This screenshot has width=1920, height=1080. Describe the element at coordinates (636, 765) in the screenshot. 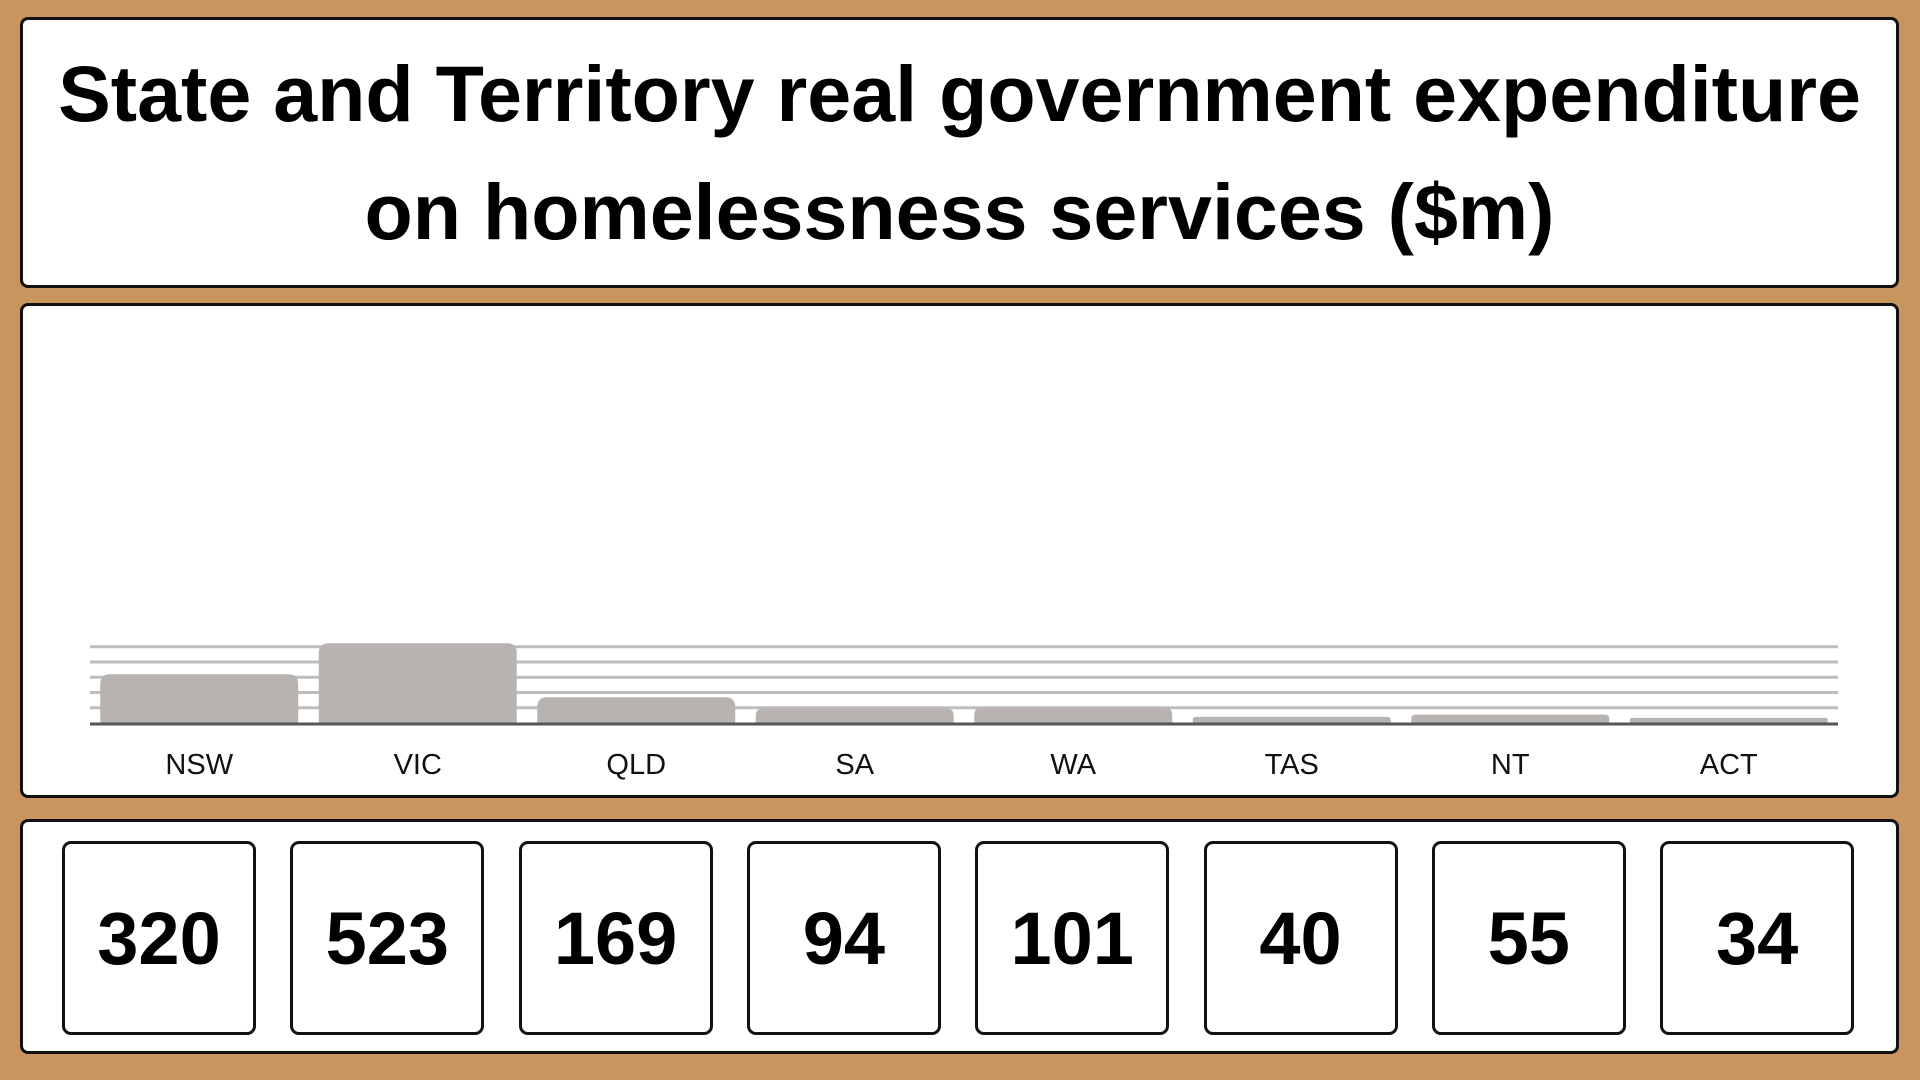

I see `x-tick-label: QLD` at that location.